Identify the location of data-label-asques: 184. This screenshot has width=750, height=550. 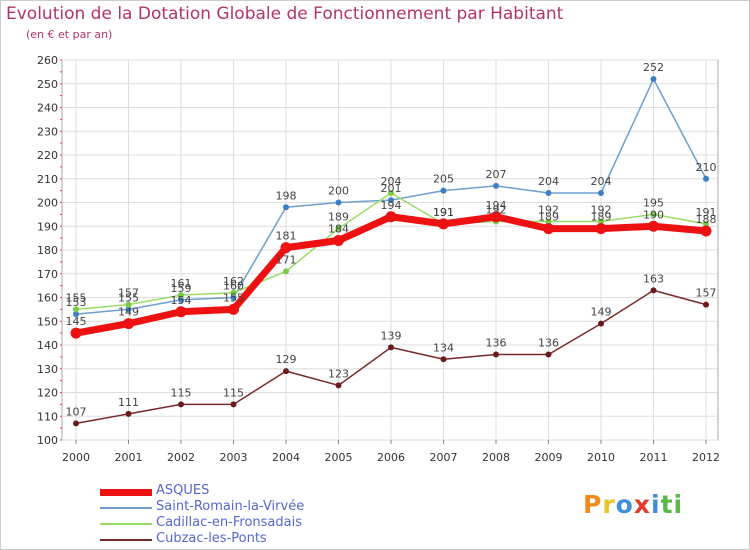
(338, 229).